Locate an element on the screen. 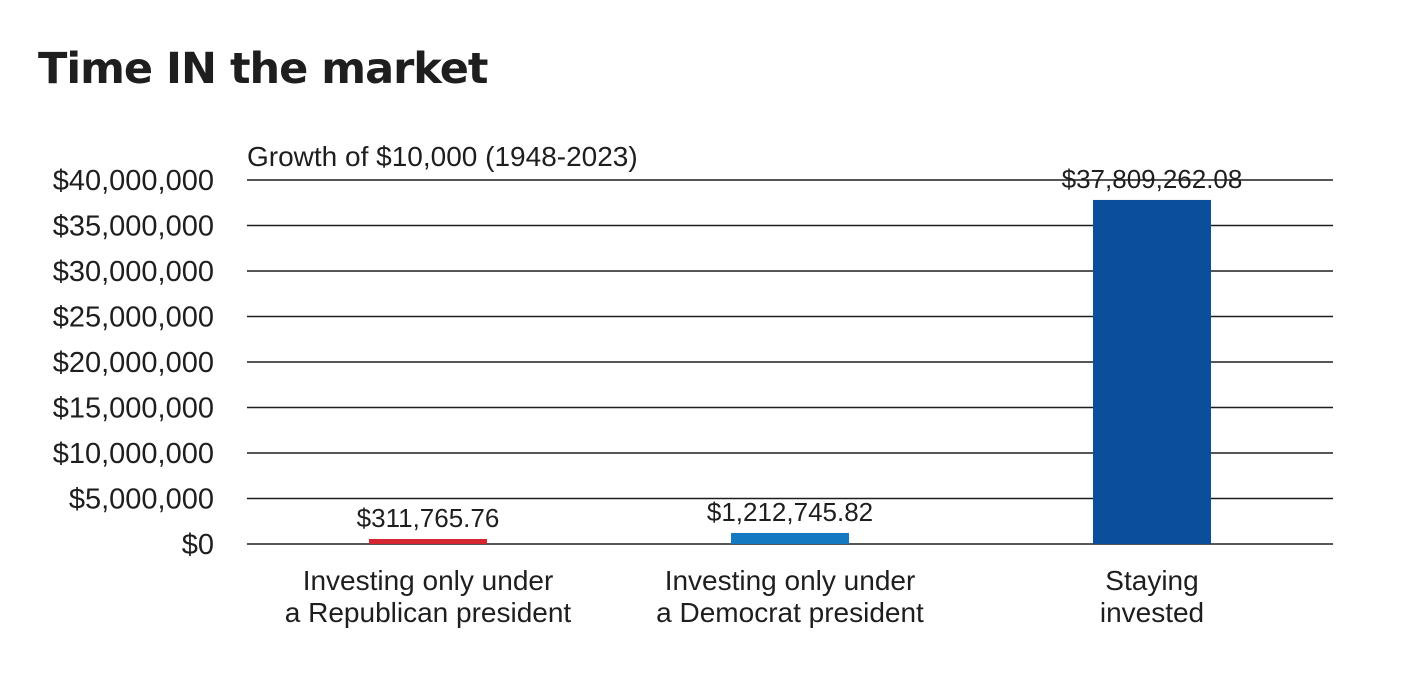 The width and height of the screenshot is (1407, 684). y-tick-label: $15,000,000 is located at coordinates (133, 409).